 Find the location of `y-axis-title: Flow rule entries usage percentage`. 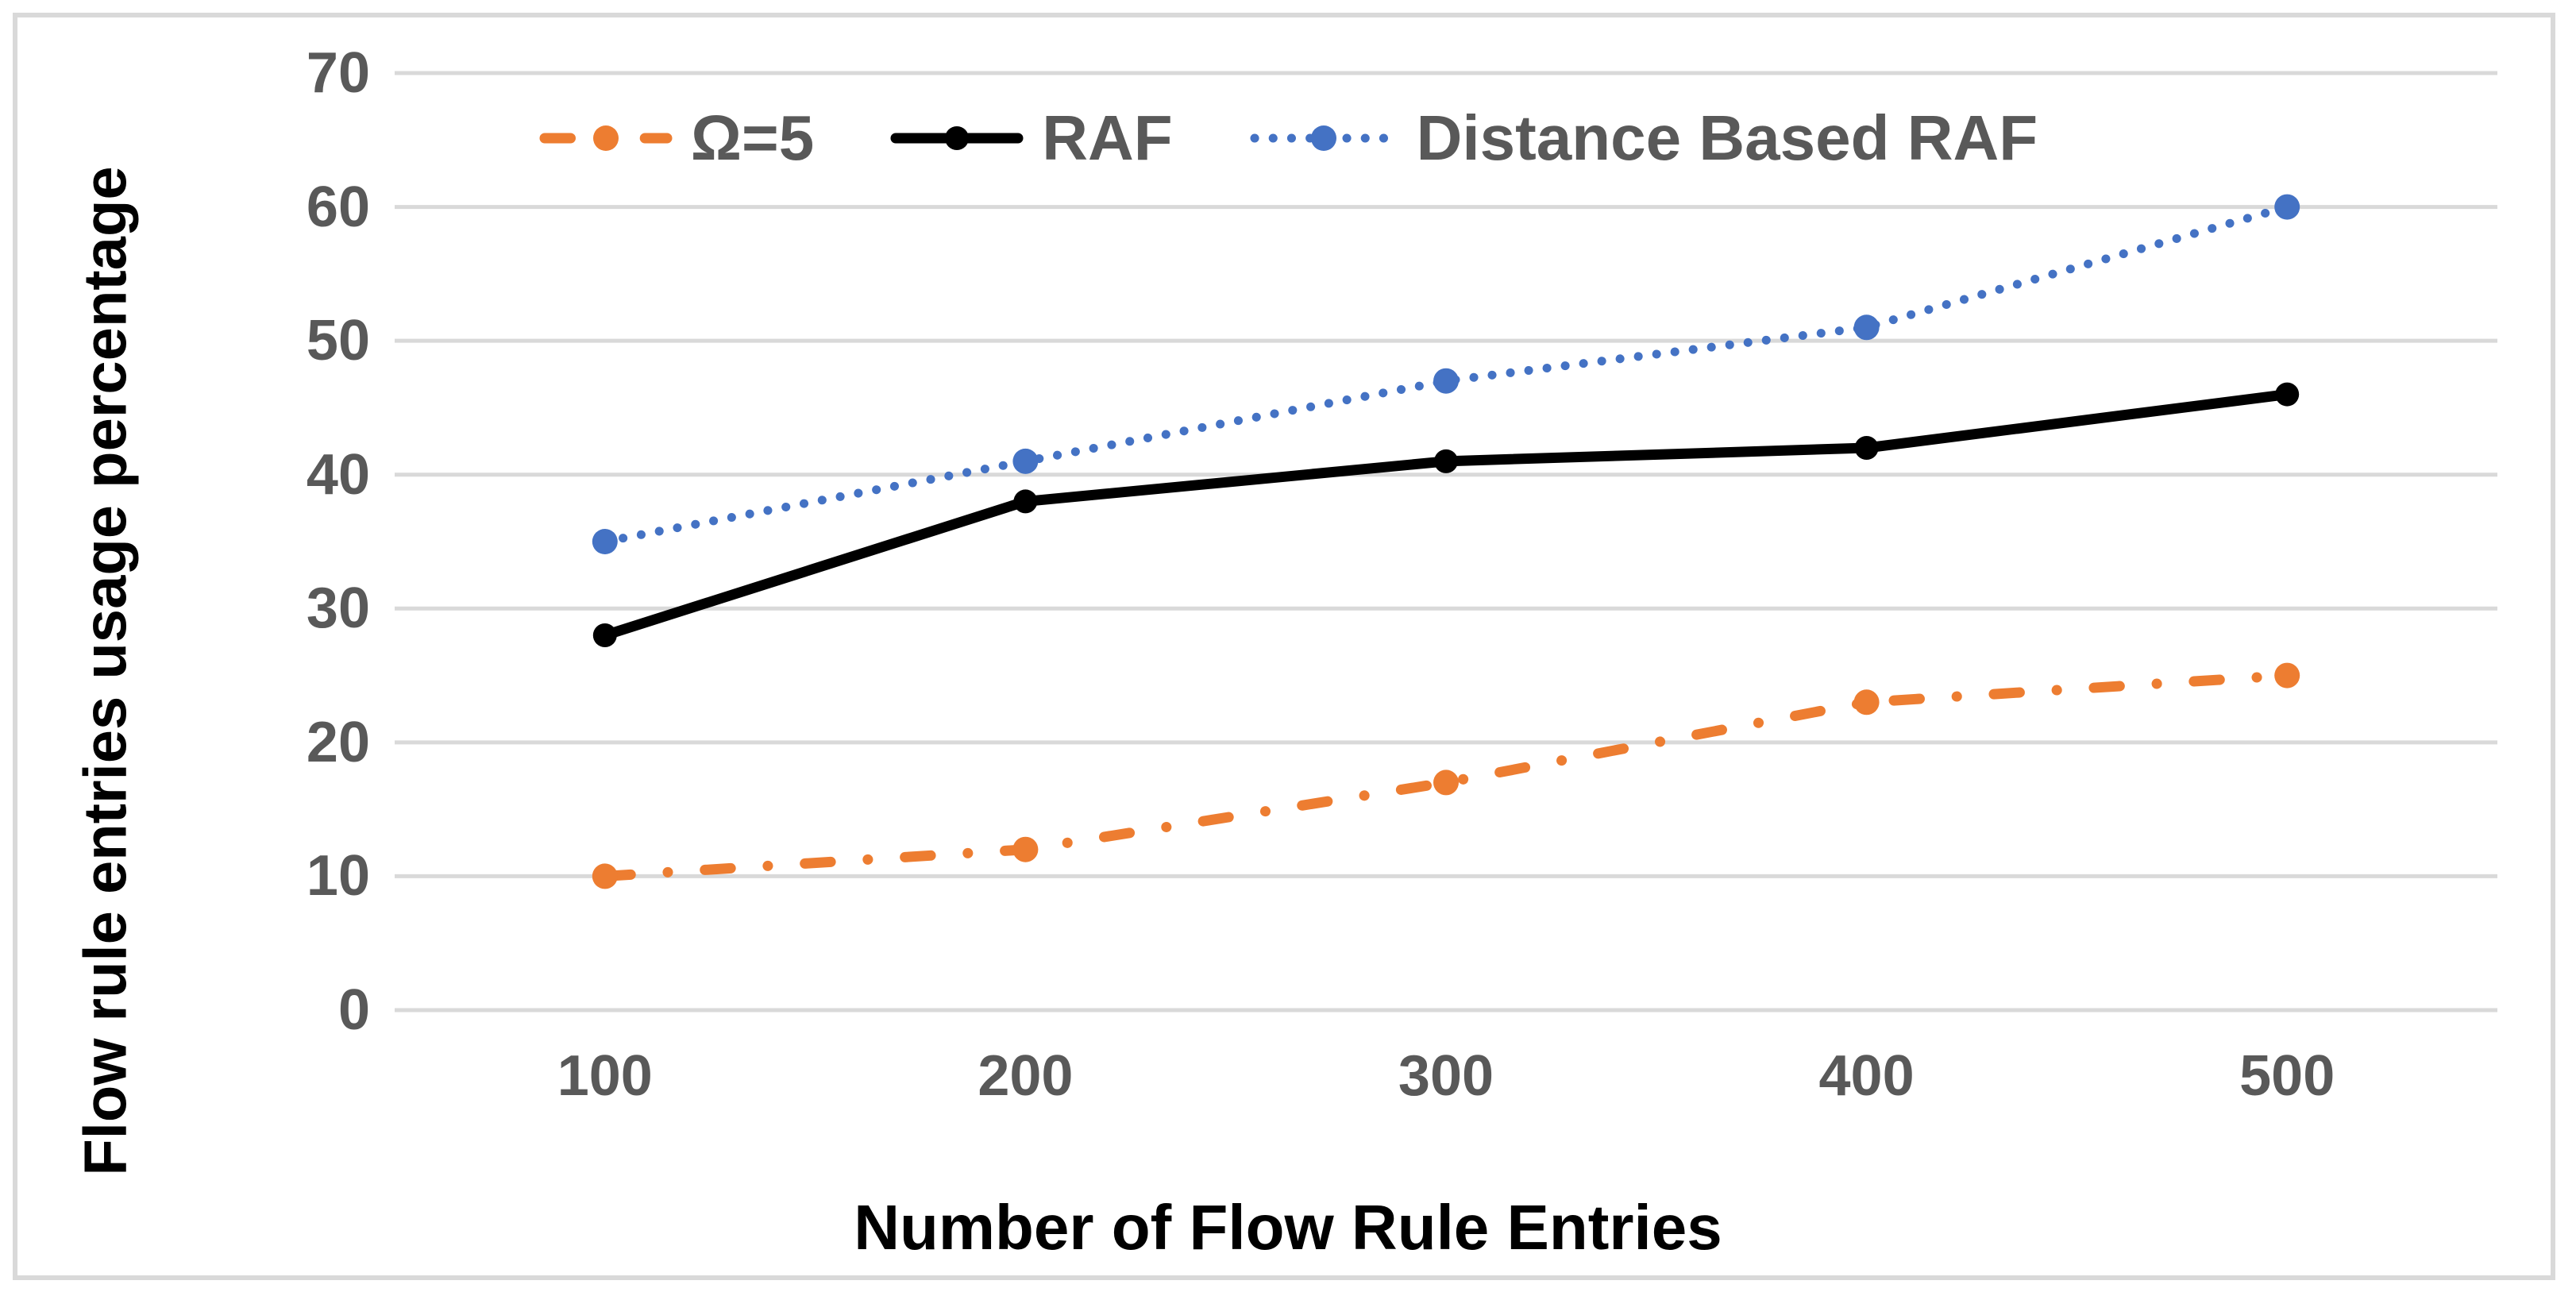

y-axis-title: Flow rule entries usage percentage is located at coordinates (105, 671).